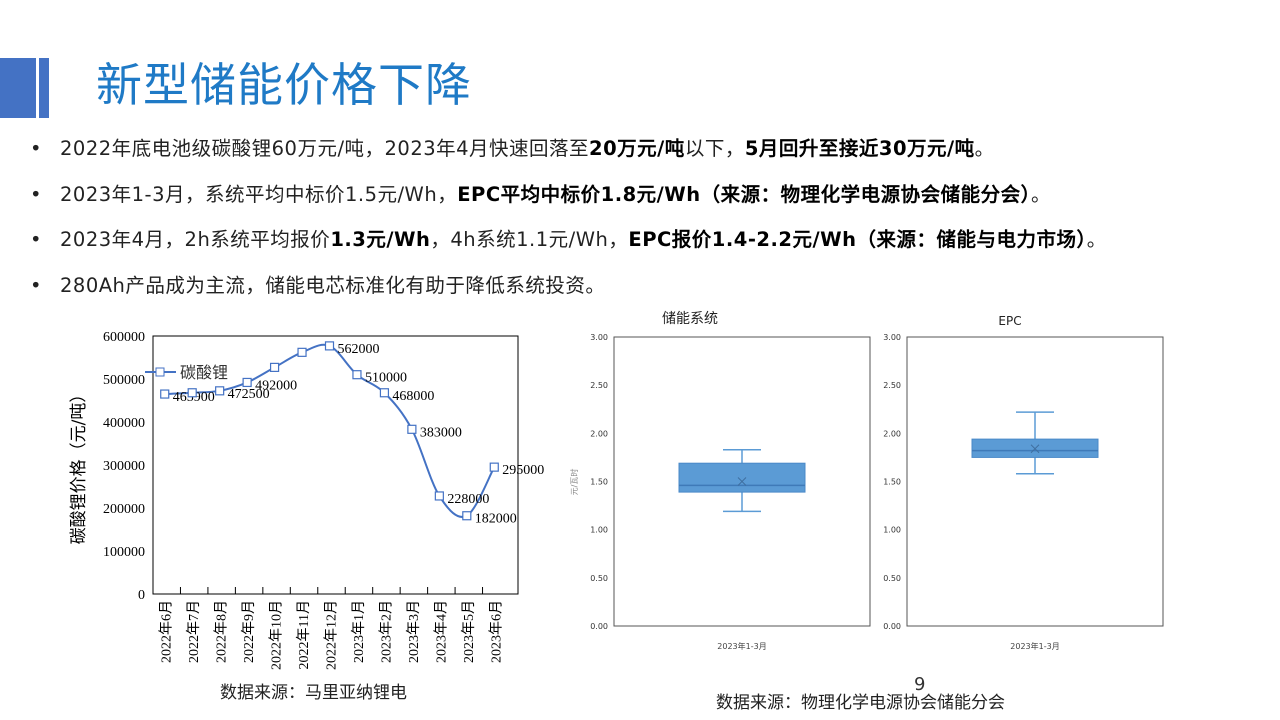  What do you see at coordinates (335, 465) in the screenshot?
I see `plot-area` at bounding box center [335, 465].